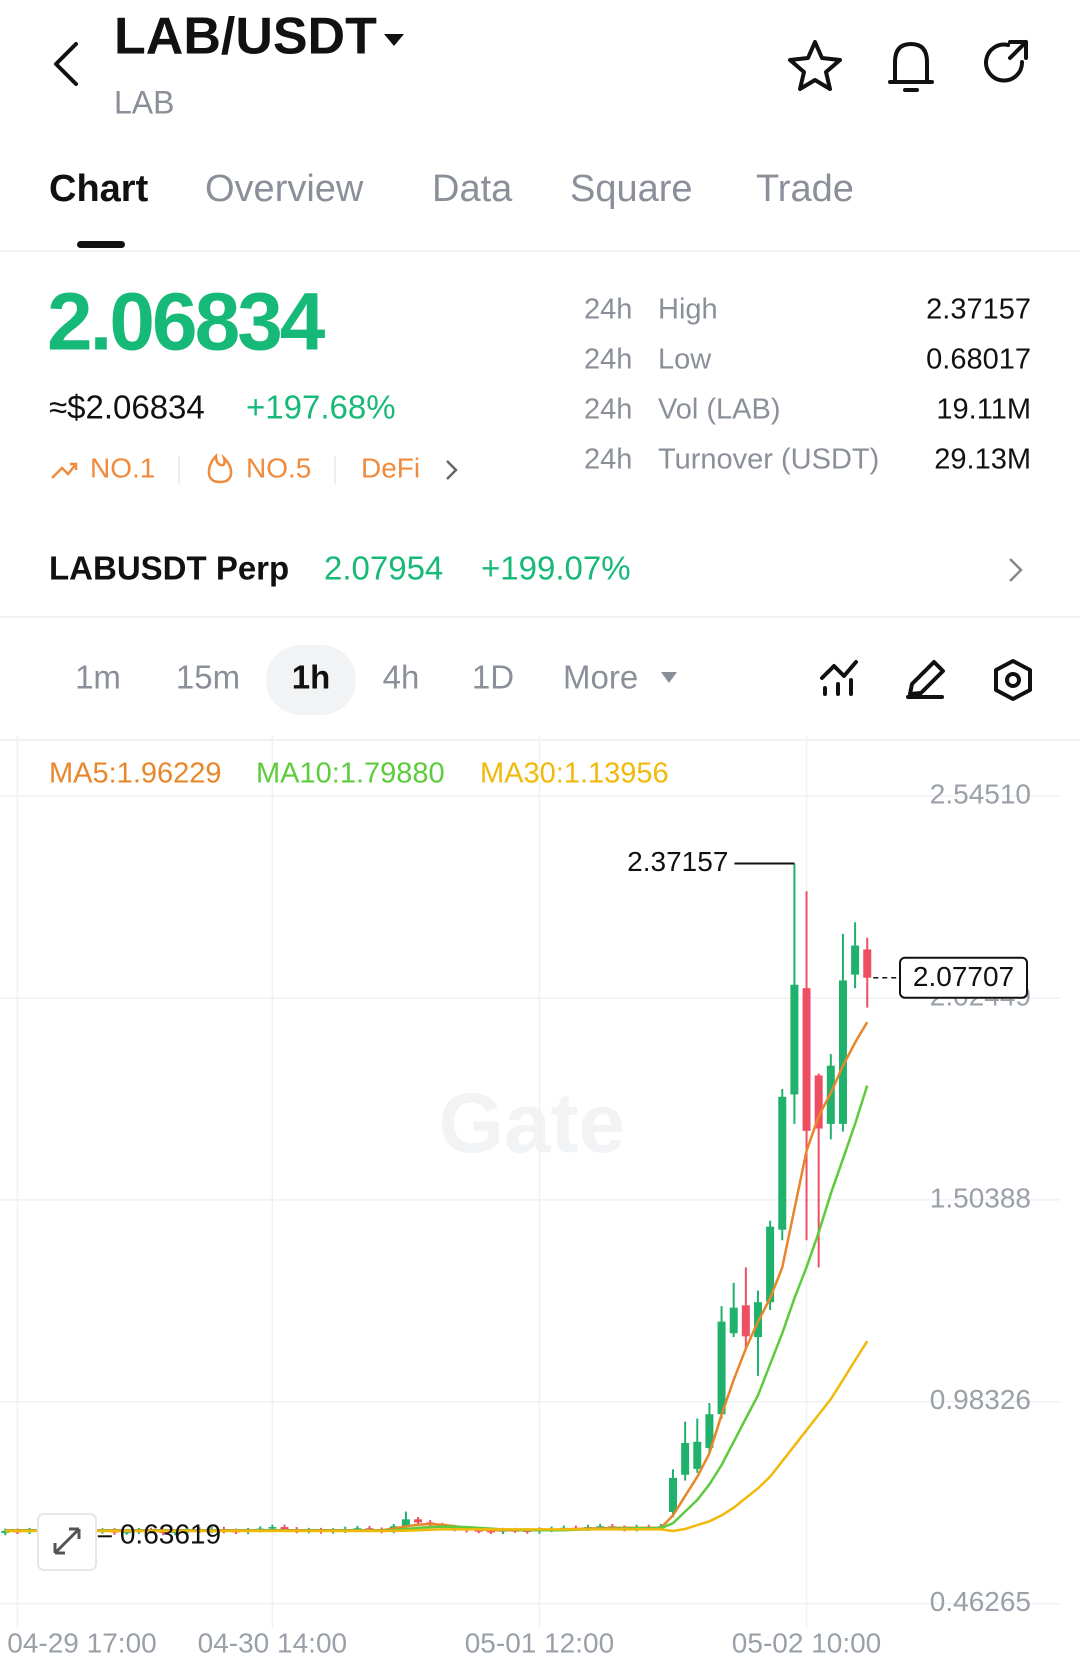 This screenshot has height=1672, width=1080. I want to click on rank-tag: NO.1, so click(122, 467).